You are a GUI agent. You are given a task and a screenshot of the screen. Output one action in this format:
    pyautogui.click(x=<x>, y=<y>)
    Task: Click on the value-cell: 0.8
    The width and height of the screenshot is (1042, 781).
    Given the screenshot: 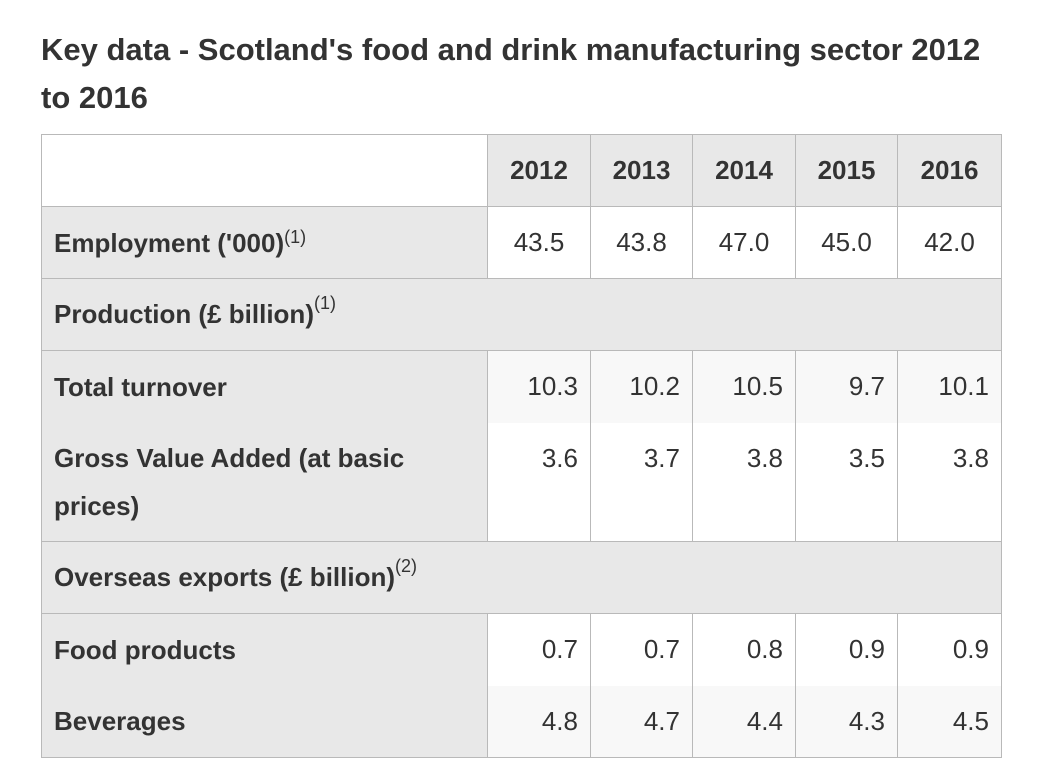 What is the action you would take?
    pyautogui.click(x=744, y=649)
    